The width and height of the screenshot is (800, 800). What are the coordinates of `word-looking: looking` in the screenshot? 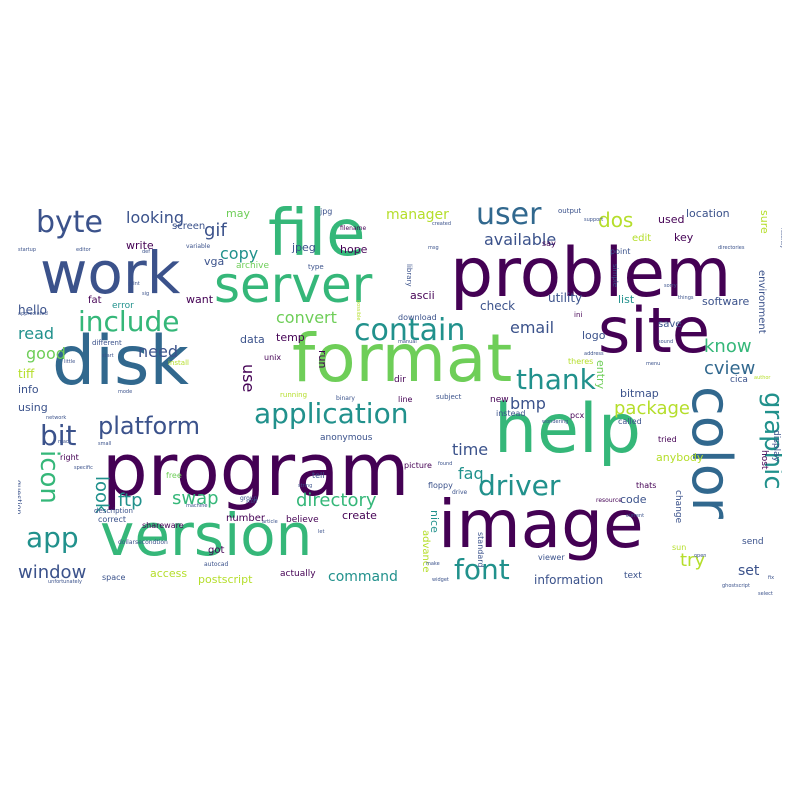 It's located at (155, 217).